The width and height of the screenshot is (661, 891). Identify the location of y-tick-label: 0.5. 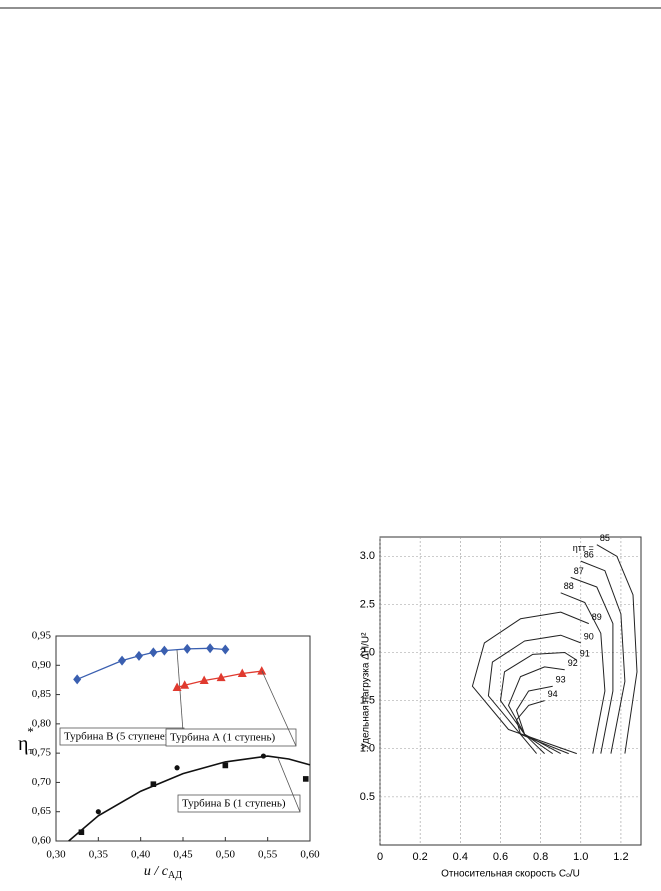
(367, 797).